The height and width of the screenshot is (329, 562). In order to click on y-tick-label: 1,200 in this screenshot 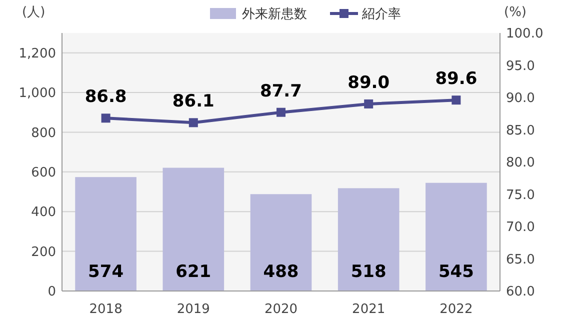, I will do `click(37, 54)`.